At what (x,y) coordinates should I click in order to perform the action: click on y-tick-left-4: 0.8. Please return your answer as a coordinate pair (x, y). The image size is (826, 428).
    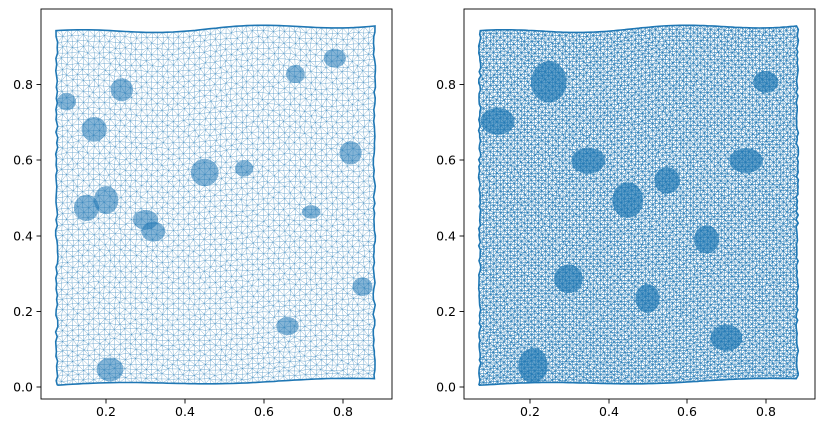
    Looking at the image, I should click on (27, 84).